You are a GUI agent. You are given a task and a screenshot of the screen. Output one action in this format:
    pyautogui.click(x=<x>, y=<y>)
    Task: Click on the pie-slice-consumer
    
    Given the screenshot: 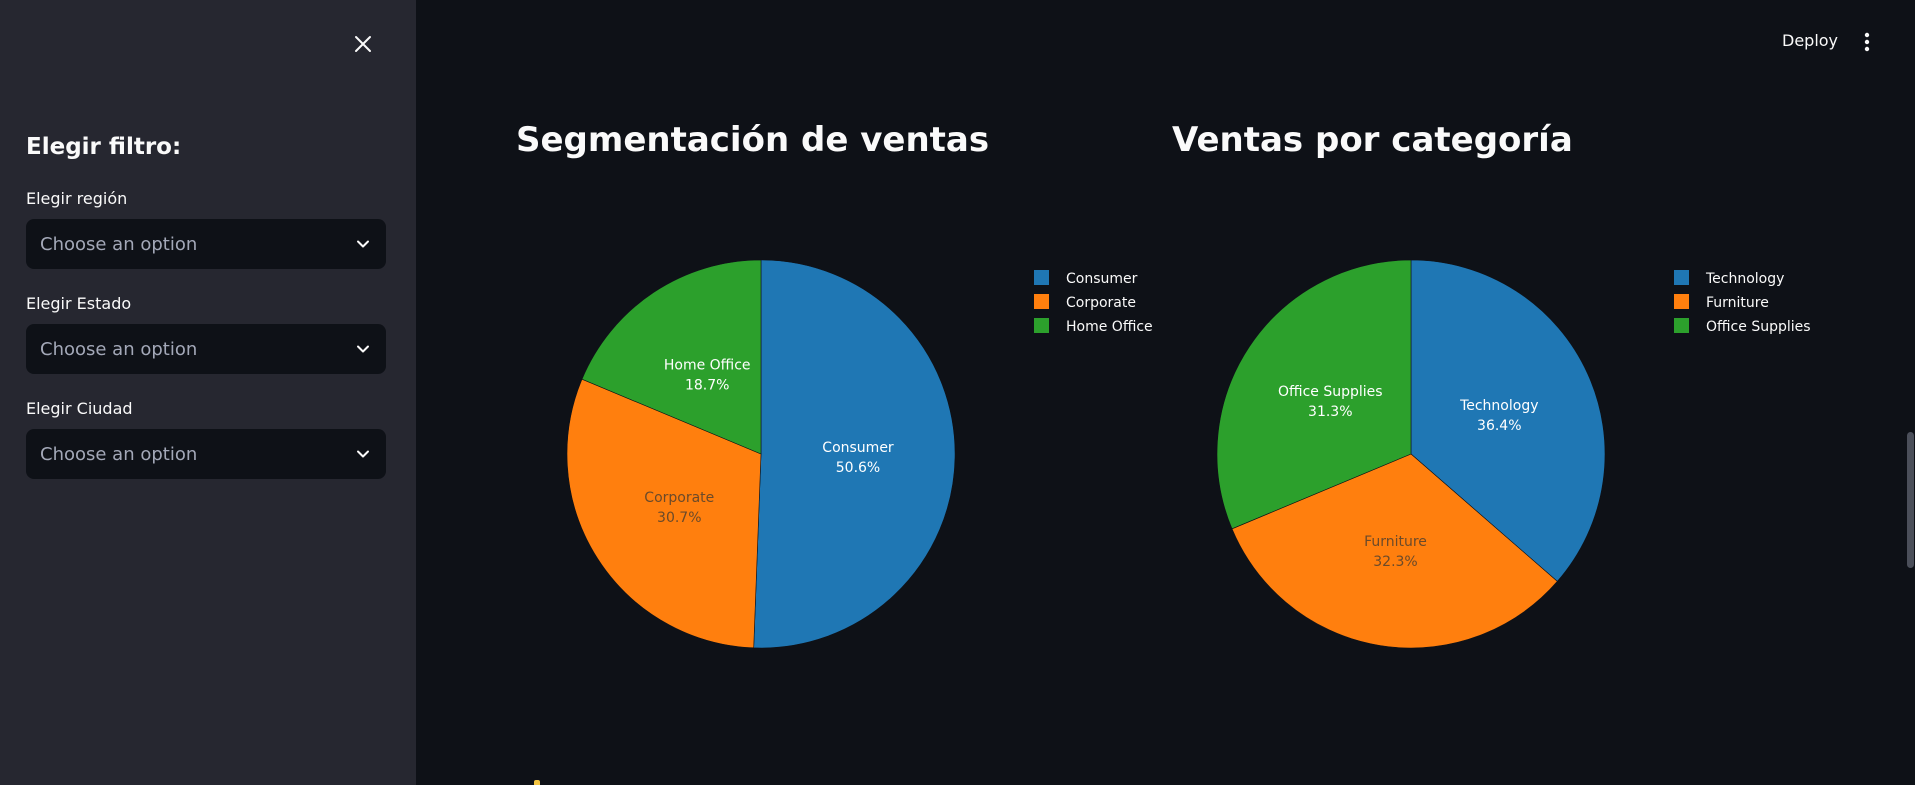 What is the action you would take?
    pyautogui.click(x=854, y=454)
    